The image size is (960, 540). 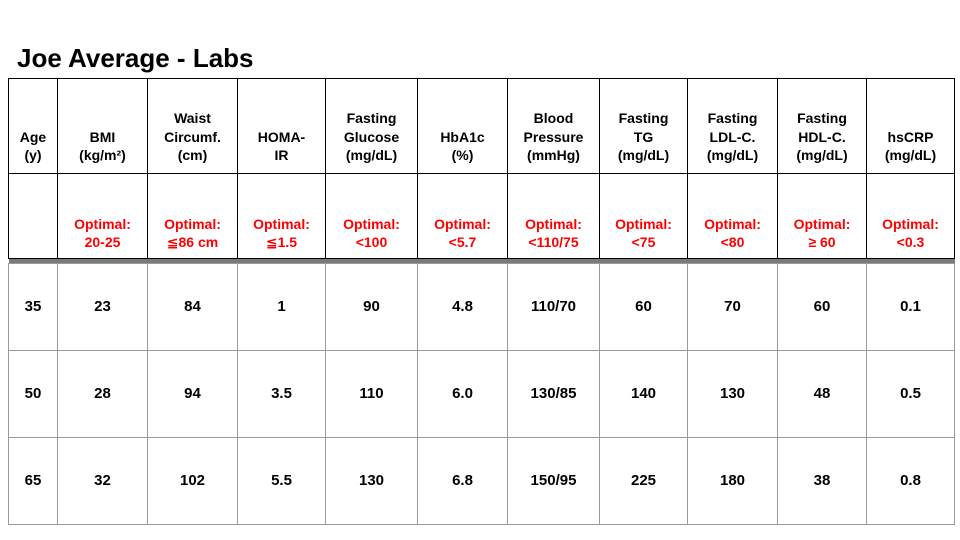 I want to click on cell-fasting-tg: 225, so click(x=643, y=481).